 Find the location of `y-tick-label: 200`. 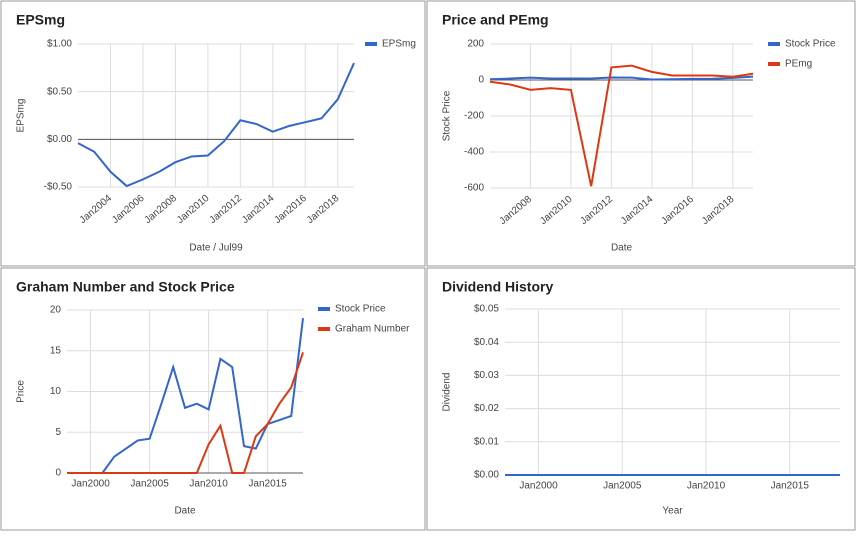

y-tick-label: 200 is located at coordinates (475, 44).